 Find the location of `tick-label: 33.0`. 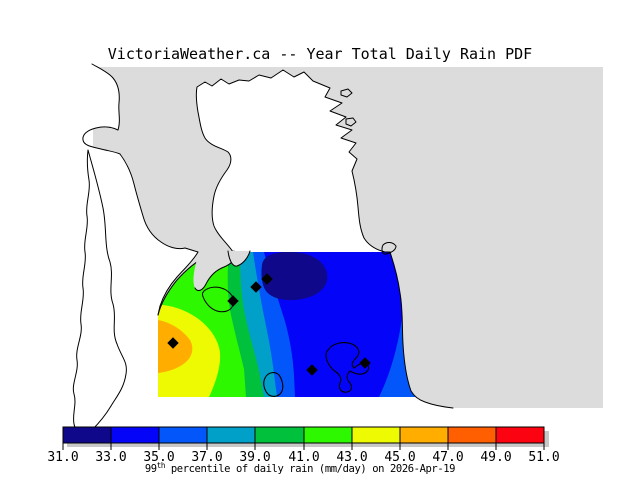

tick-label: 33.0 is located at coordinates (110, 457).